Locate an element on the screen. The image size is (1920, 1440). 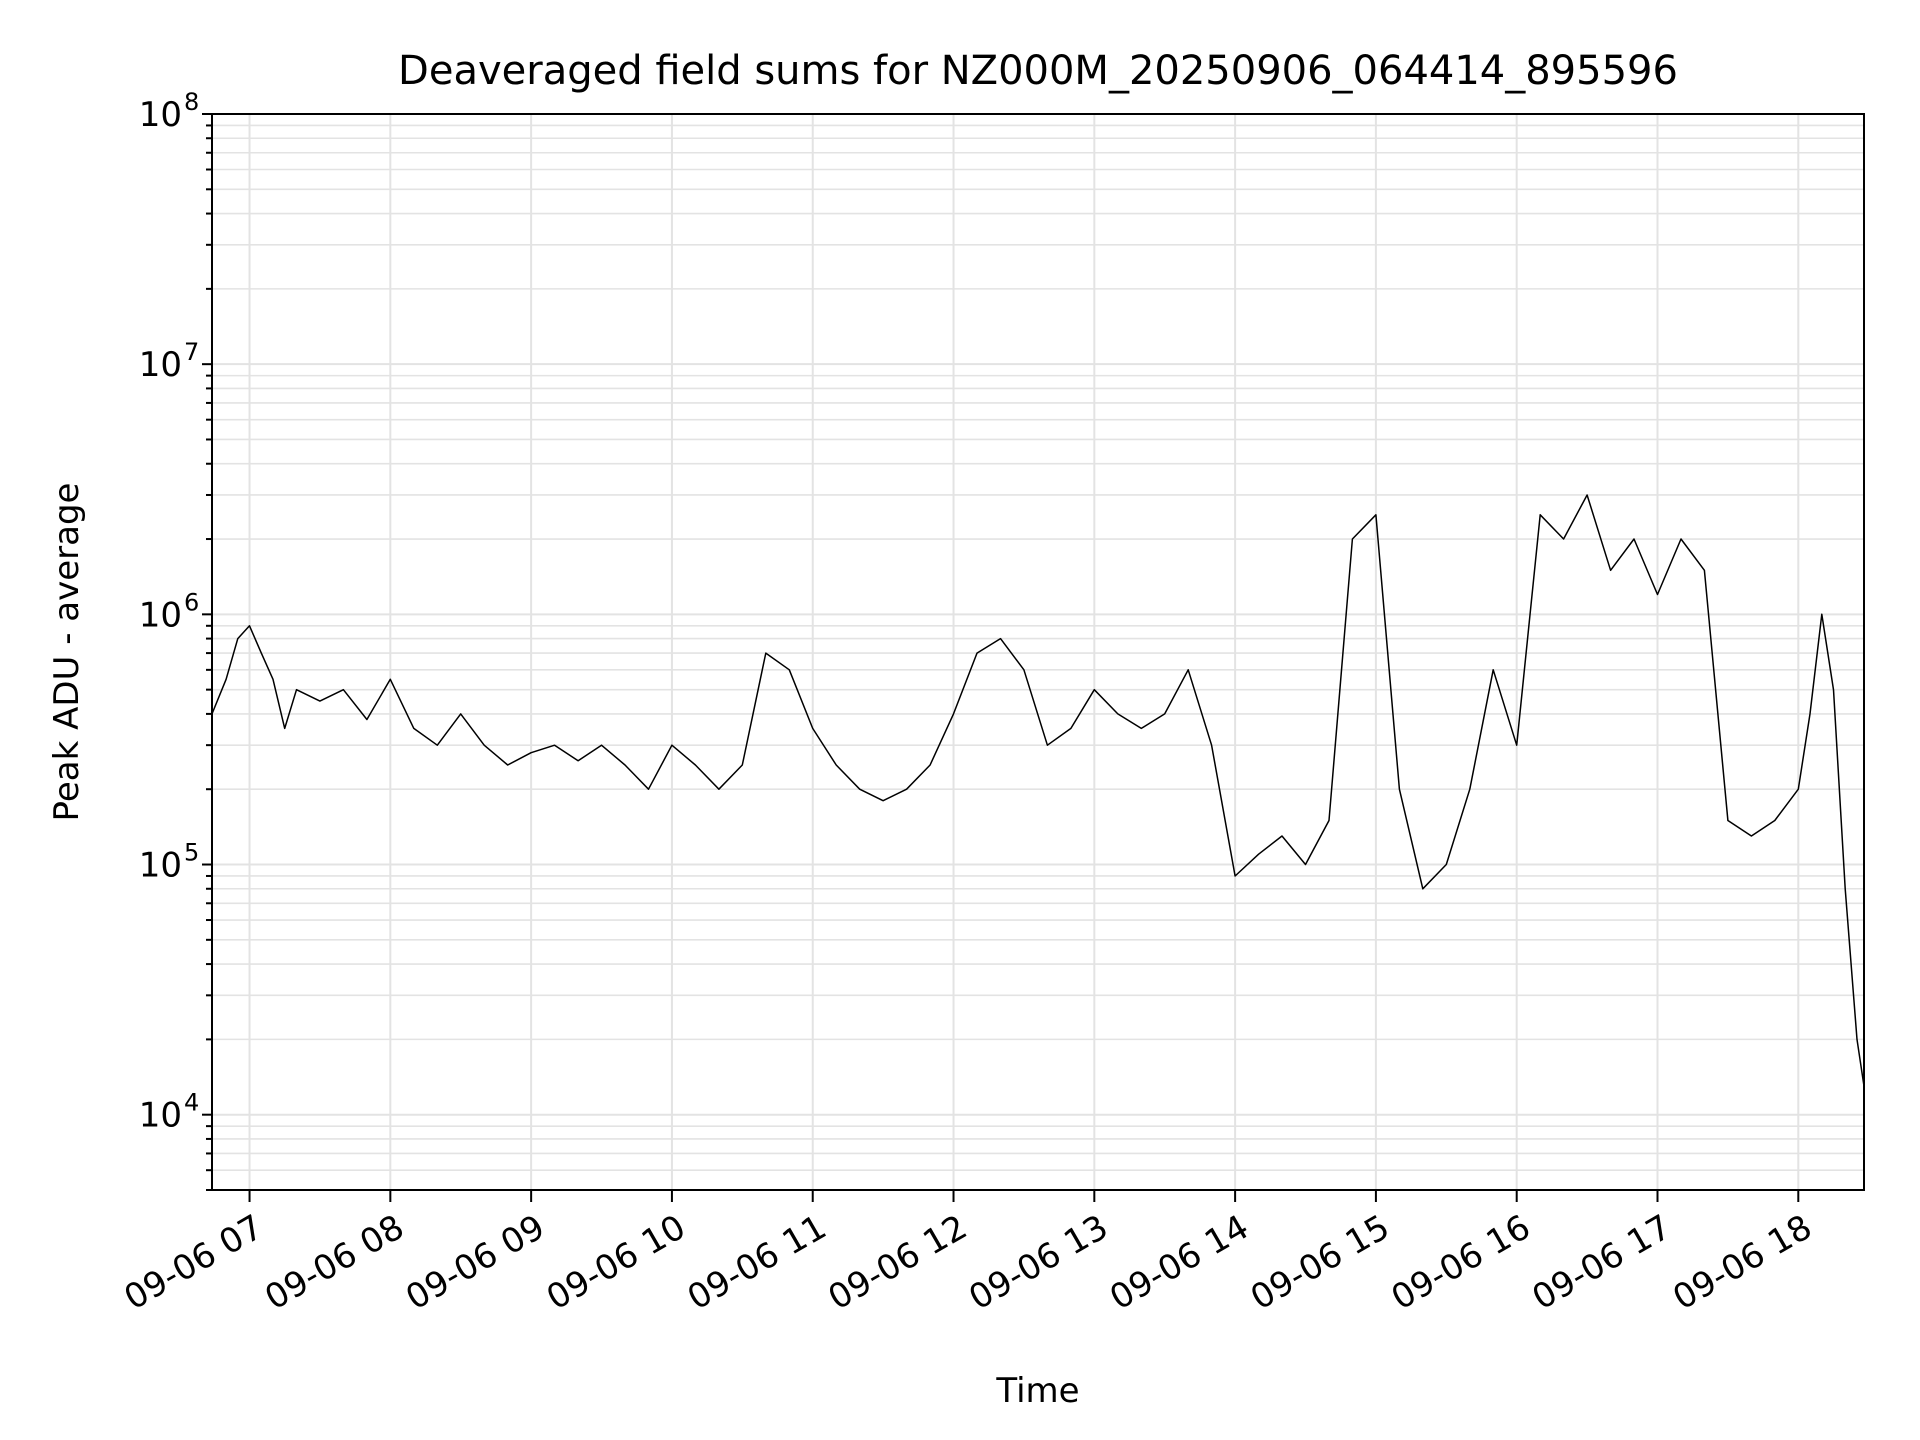
y-tick-label-exponent: 5 is located at coordinates (191, 853).